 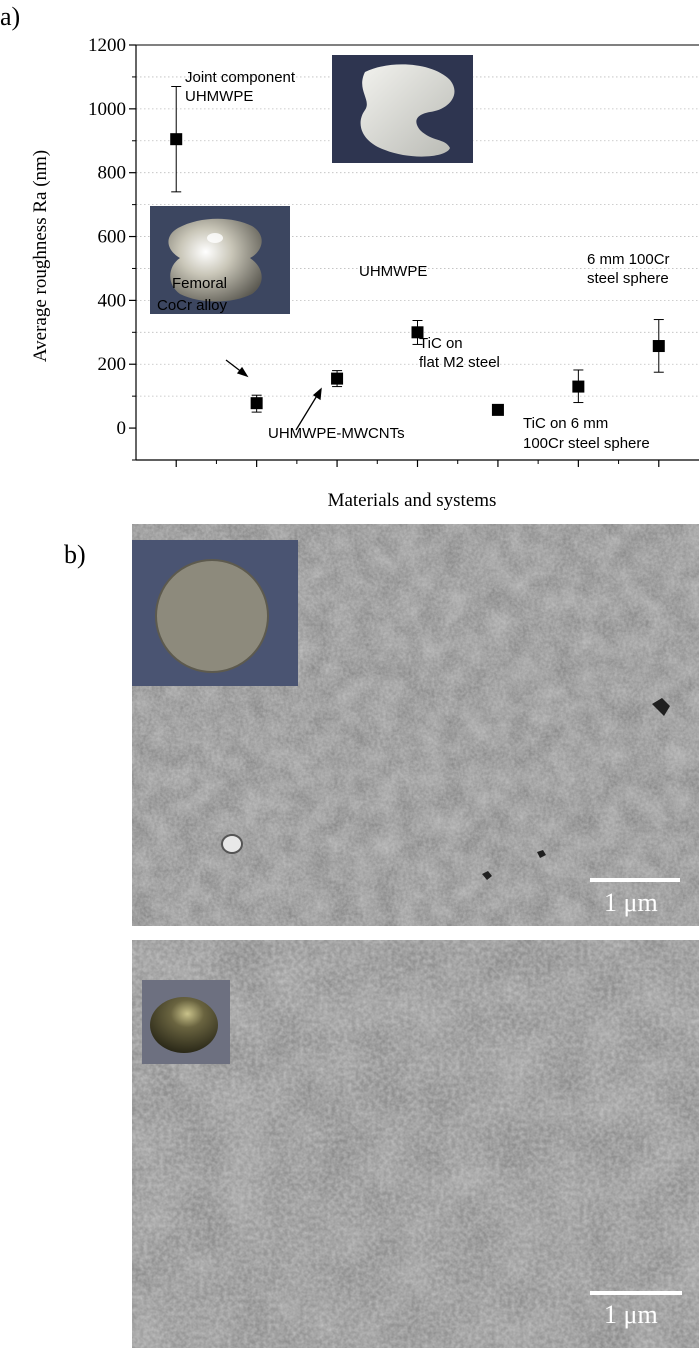 I want to click on x-ticks, so click(x=417, y=463).